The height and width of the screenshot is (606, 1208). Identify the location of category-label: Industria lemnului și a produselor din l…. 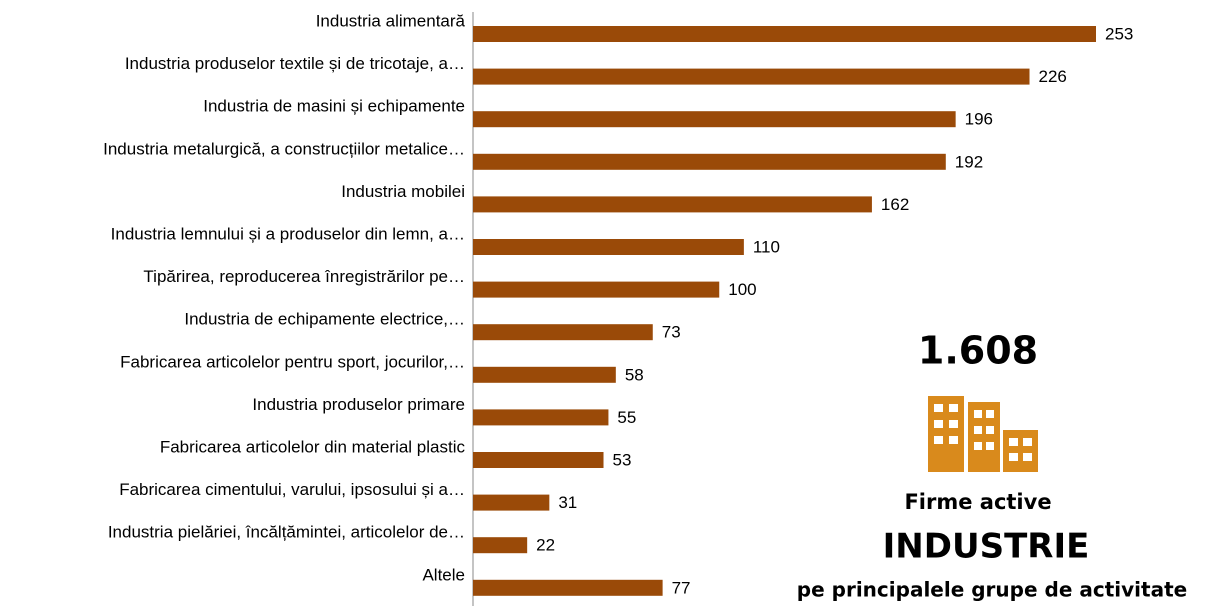
(288, 233).